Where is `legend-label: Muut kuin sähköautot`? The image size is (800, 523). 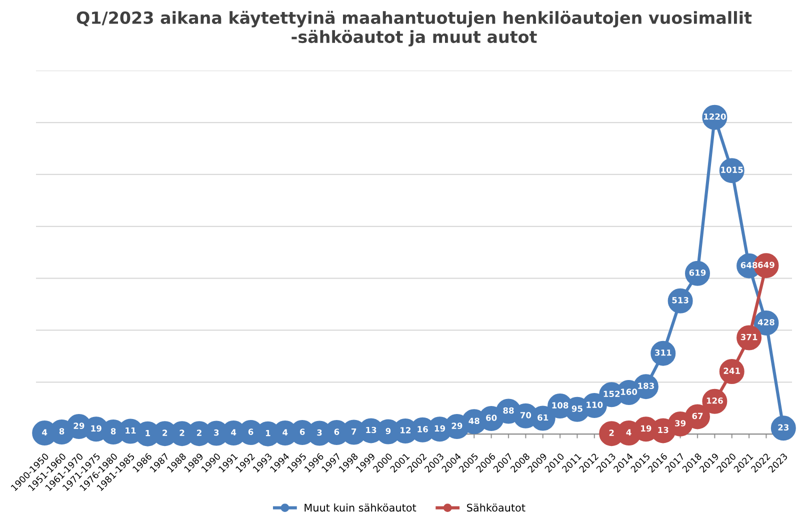
legend-label: Muut kuin sähköautot is located at coordinates (360, 508).